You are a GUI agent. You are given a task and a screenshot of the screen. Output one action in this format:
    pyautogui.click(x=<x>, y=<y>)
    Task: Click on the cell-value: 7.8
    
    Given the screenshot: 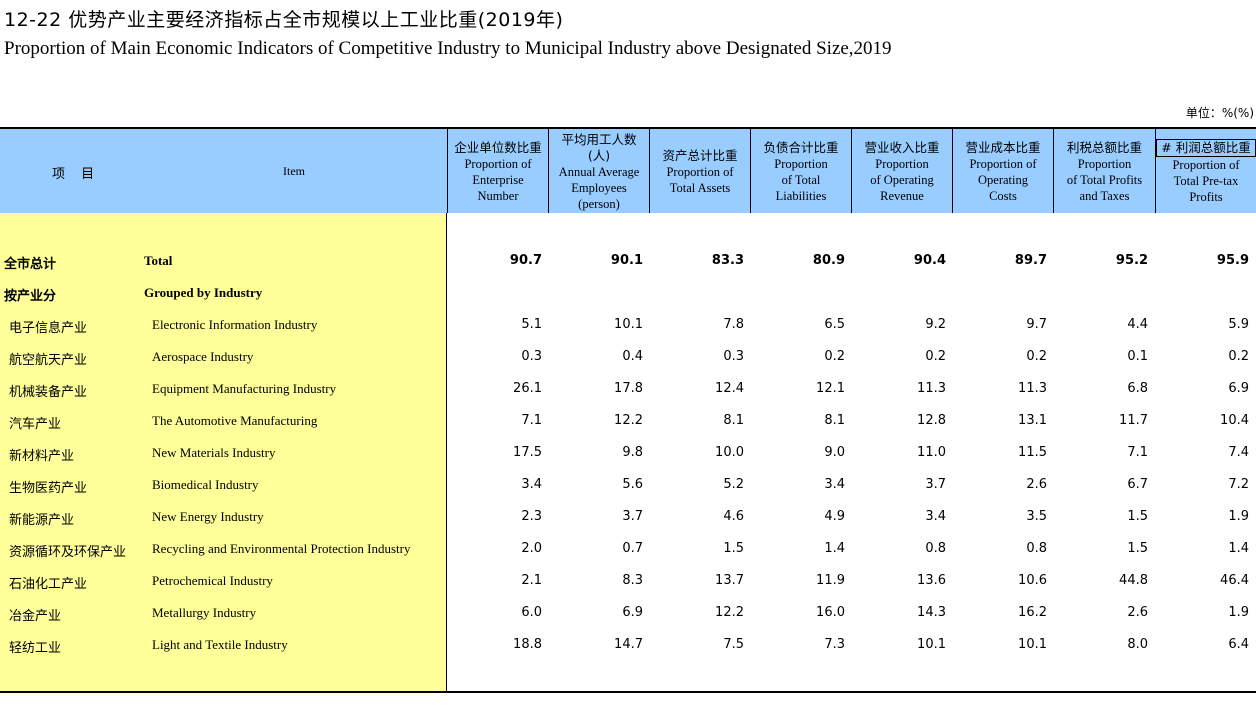 What is the action you would take?
    pyautogui.click(x=733, y=324)
    